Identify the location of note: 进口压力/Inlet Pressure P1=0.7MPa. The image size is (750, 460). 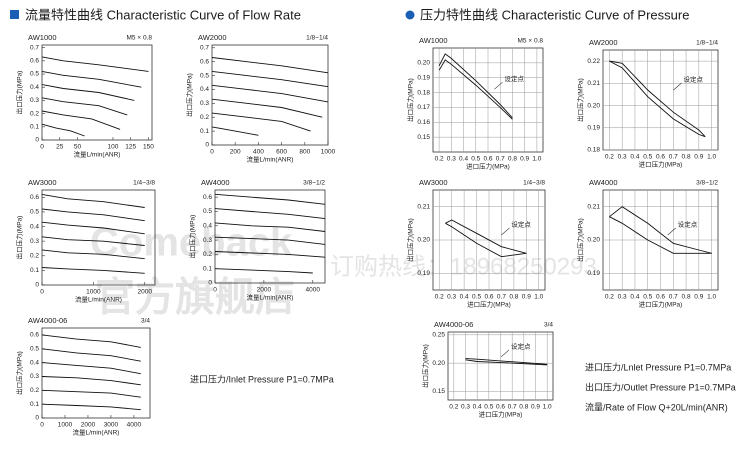
(262, 378).